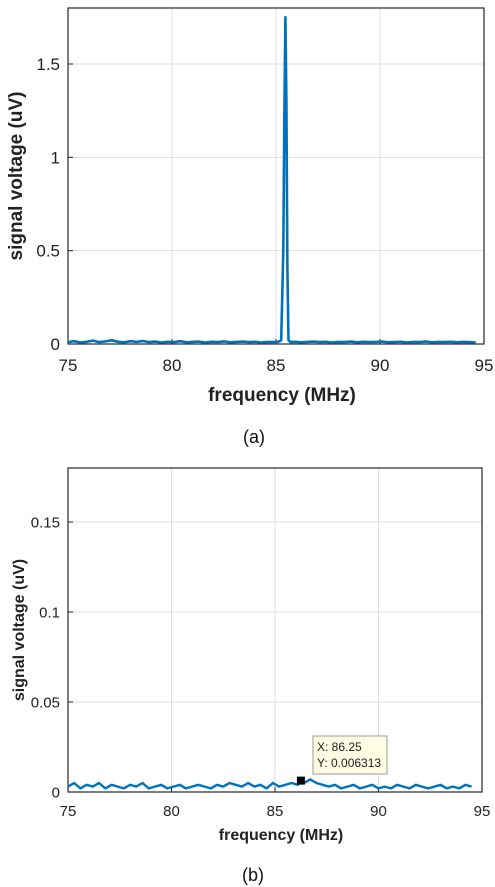 The height and width of the screenshot is (887, 495). What do you see at coordinates (282, 395) in the screenshot?
I see `x-axis-label-a: frequency (MHz)` at bounding box center [282, 395].